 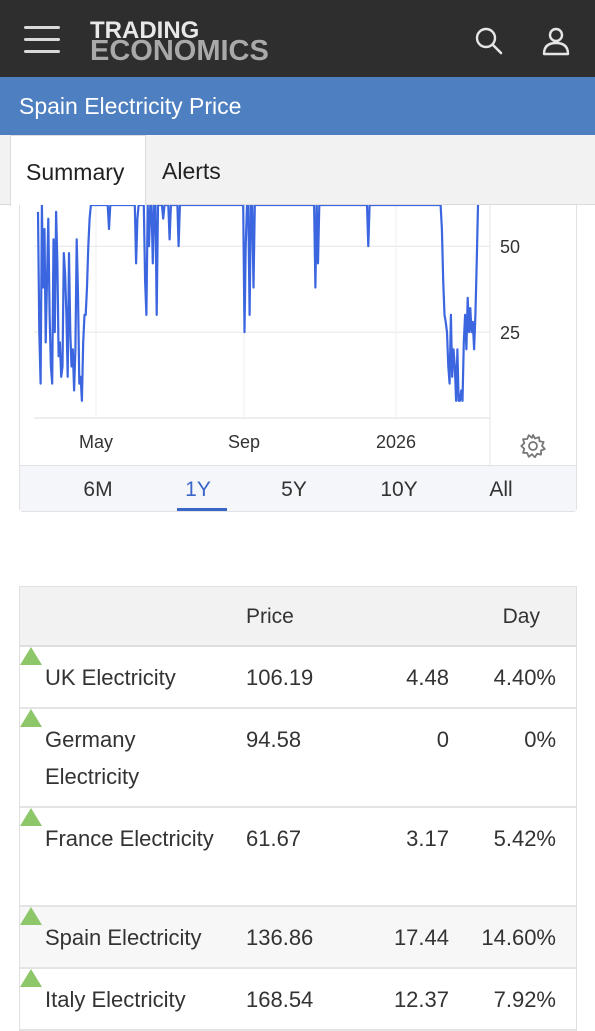 What do you see at coordinates (399, 489) in the screenshot?
I see `range-10y-button: 10Y` at bounding box center [399, 489].